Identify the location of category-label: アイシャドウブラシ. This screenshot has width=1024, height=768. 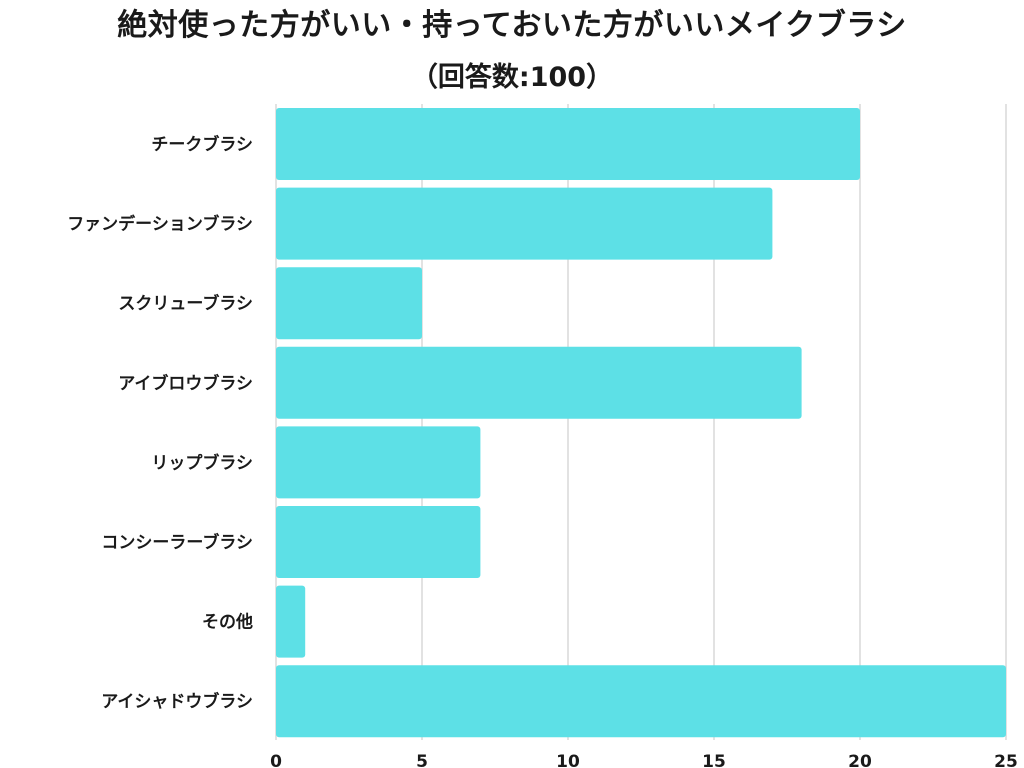
(177, 701).